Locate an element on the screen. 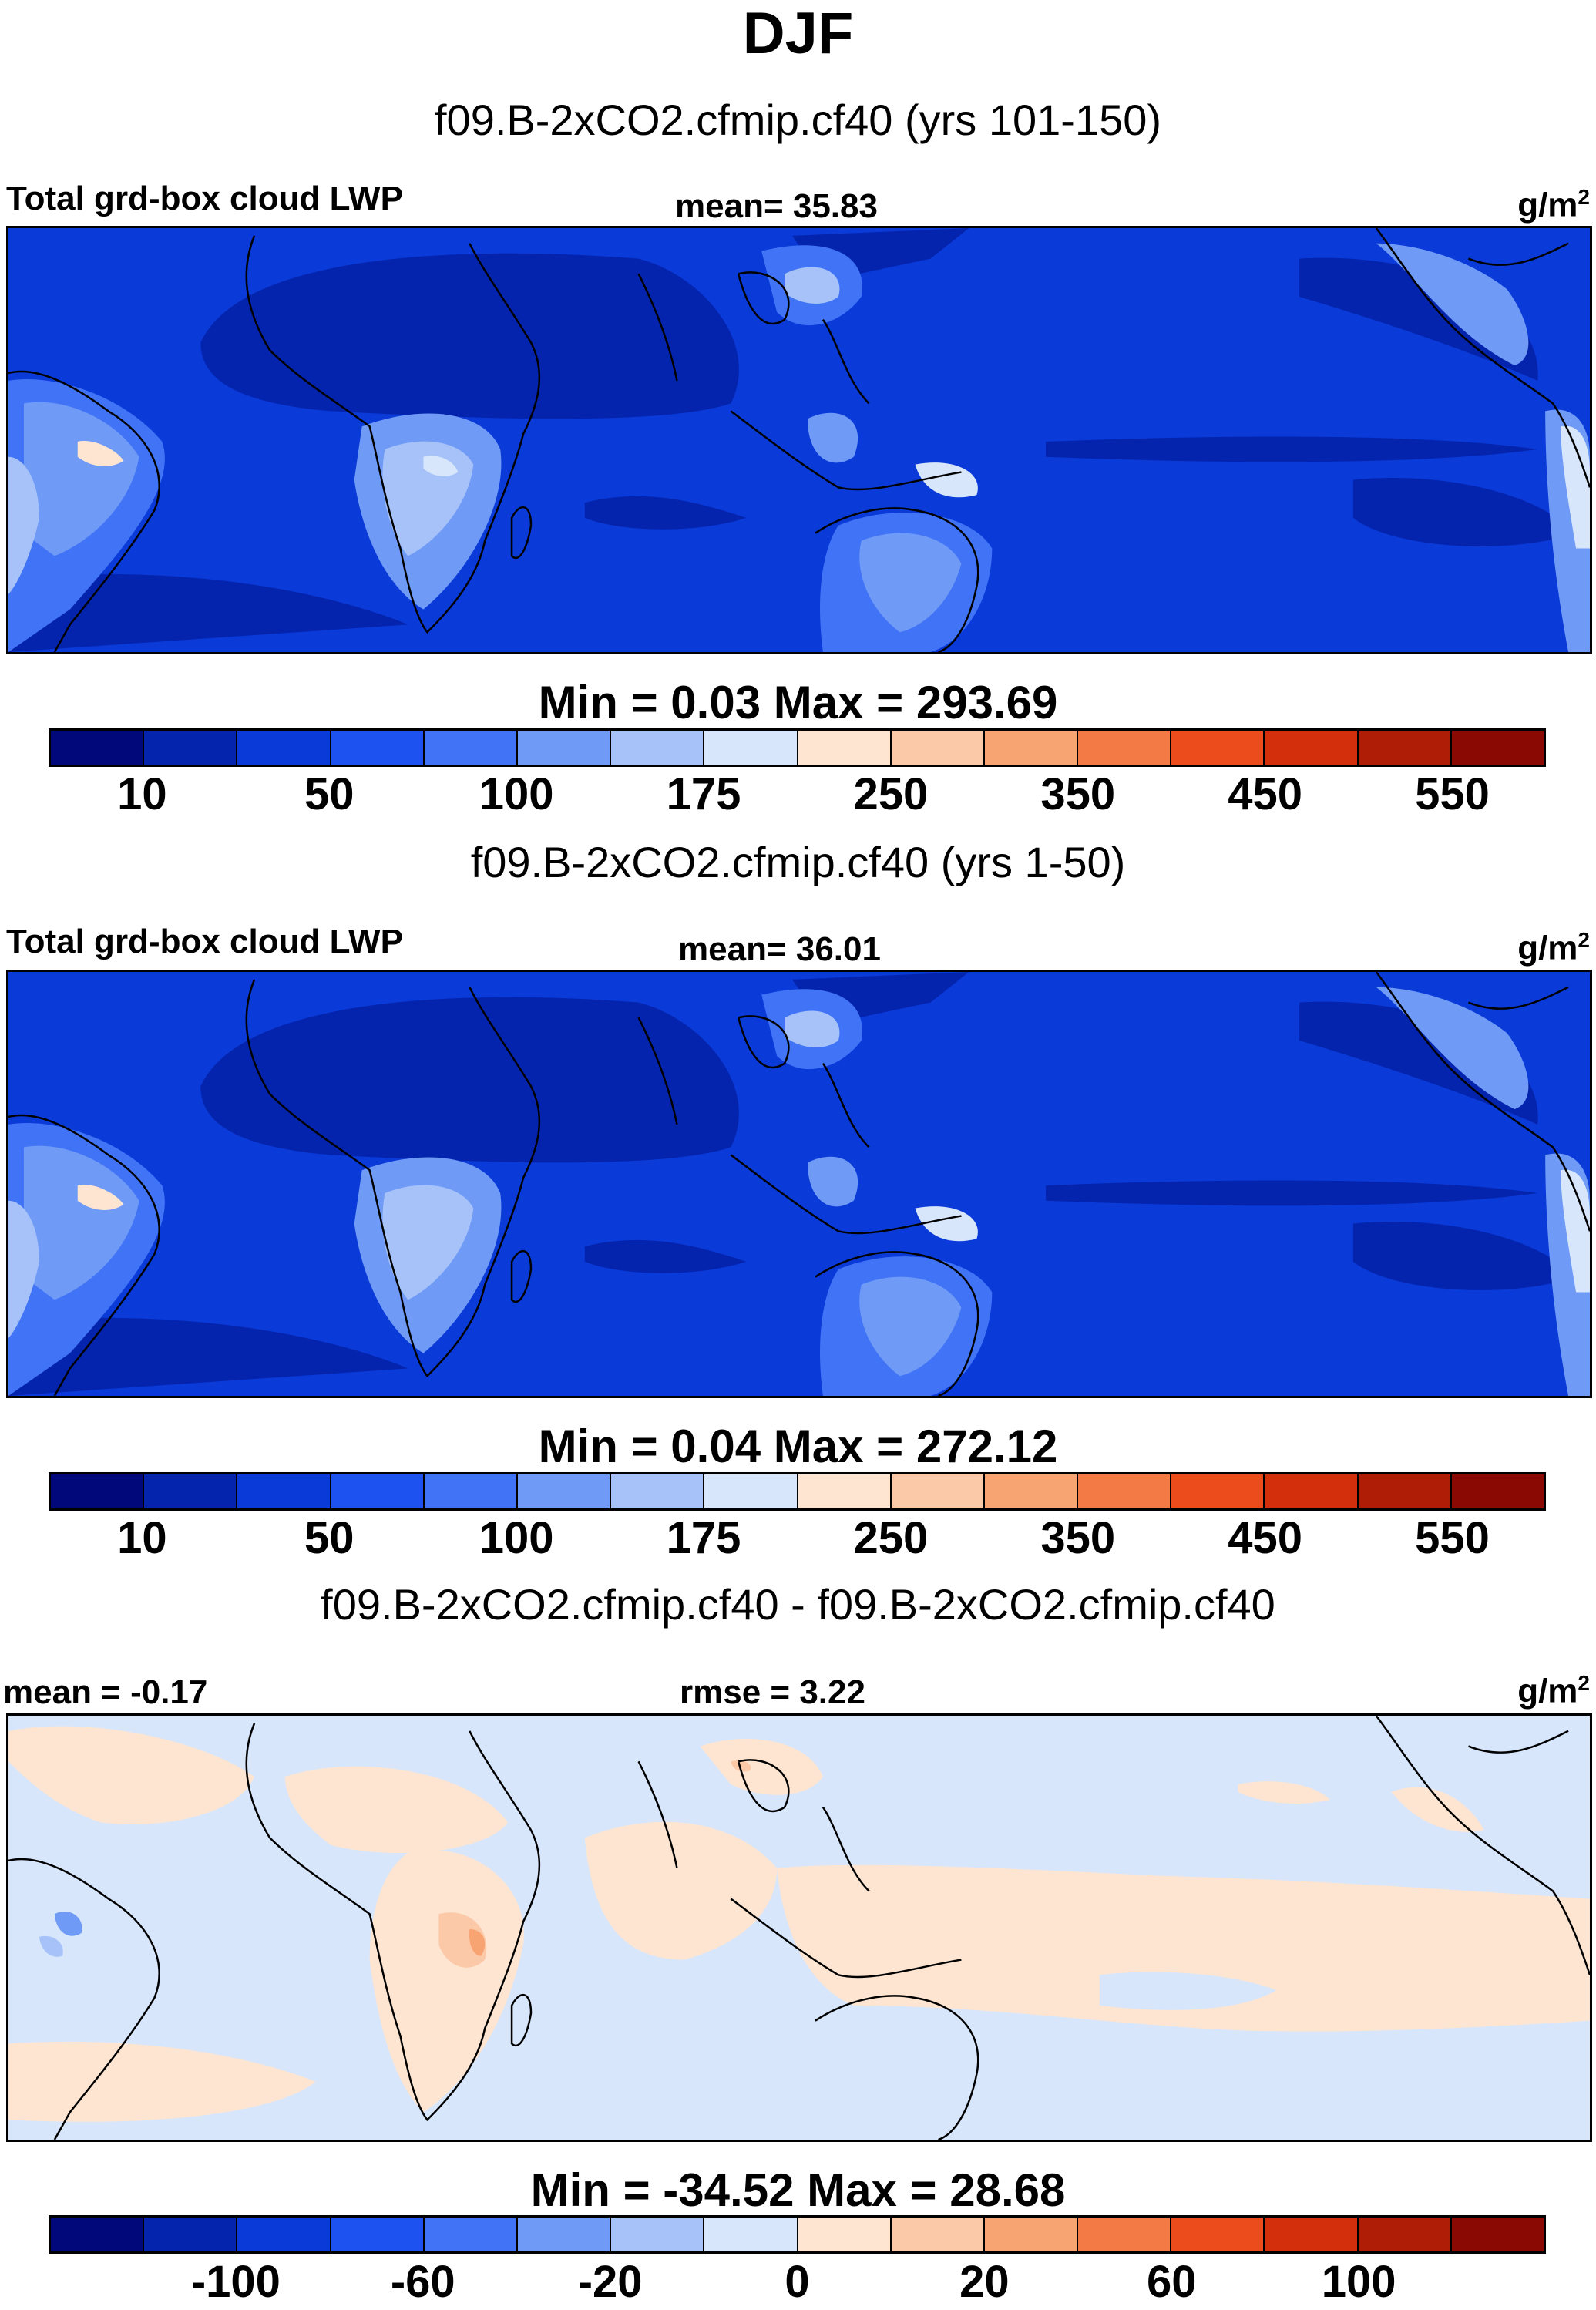 The width and height of the screenshot is (1596, 2310). panel2-variable-label: Total grd-box cloud LWP is located at coordinates (204, 941).